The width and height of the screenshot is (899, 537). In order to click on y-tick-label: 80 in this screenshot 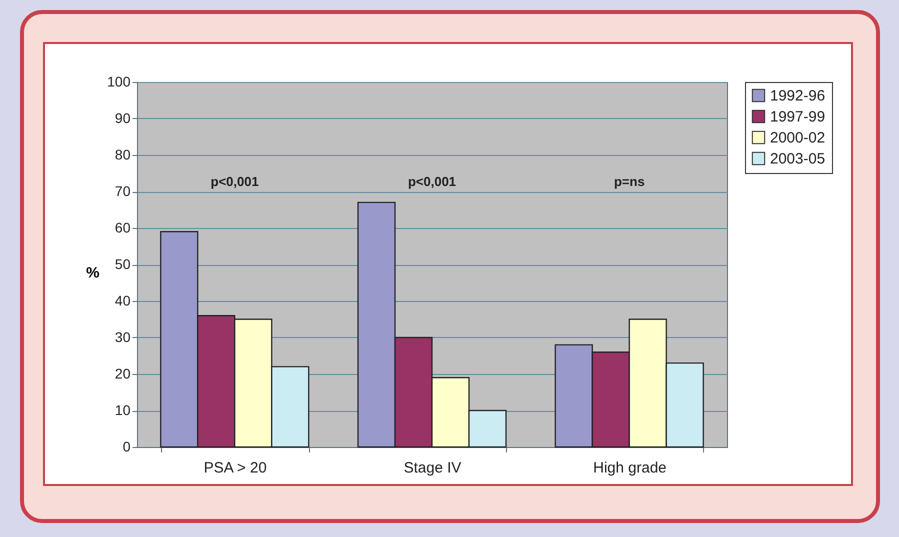, I will do `click(122, 154)`.